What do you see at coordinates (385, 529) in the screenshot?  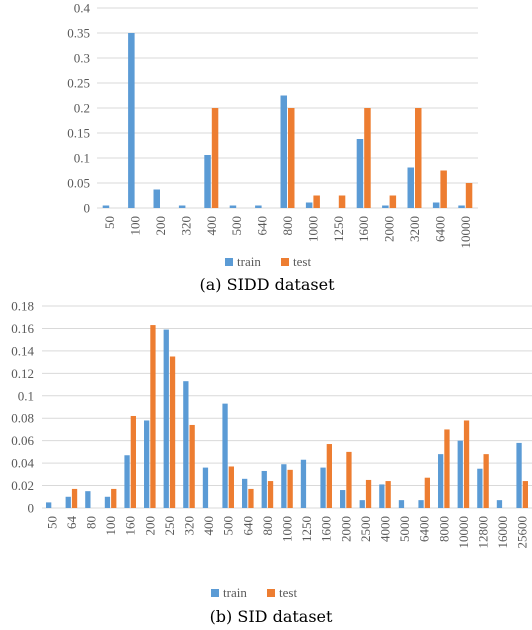 I see `x-tick-label: 4000` at bounding box center [385, 529].